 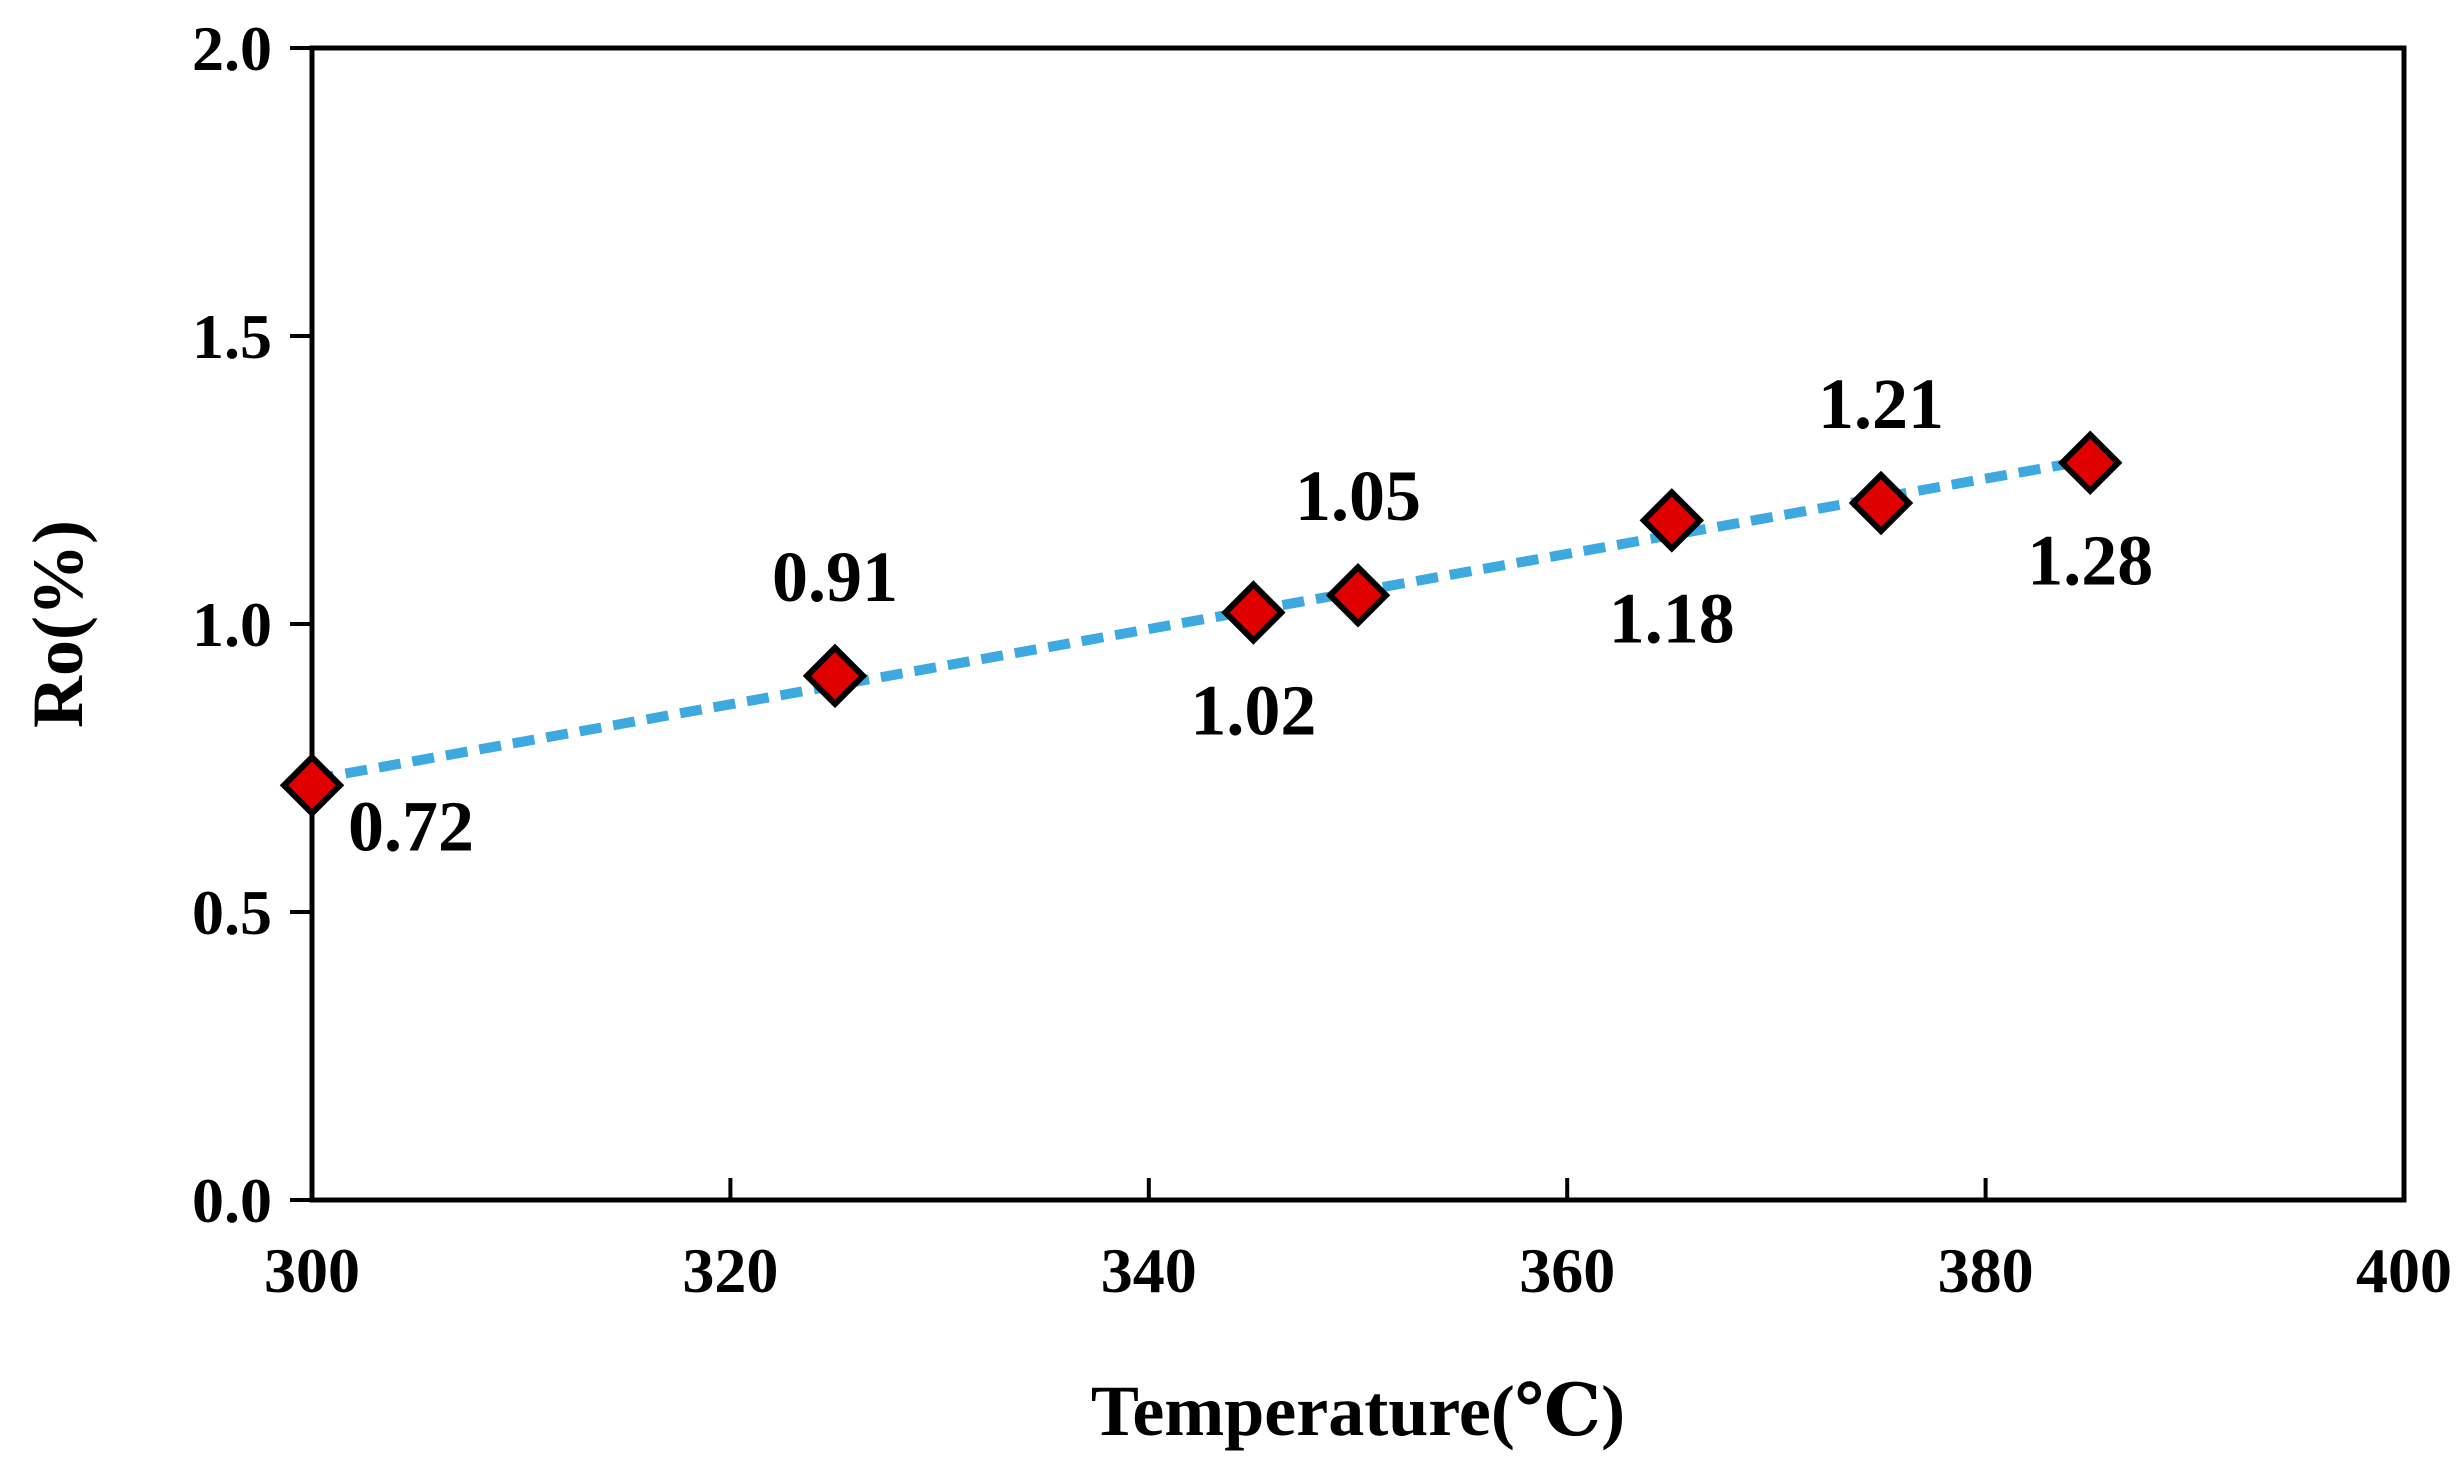 What do you see at coordinates (1986, 1270) in the screenshot?
I see `x-tick-label: 380` at bounding box center [1986, 1270].